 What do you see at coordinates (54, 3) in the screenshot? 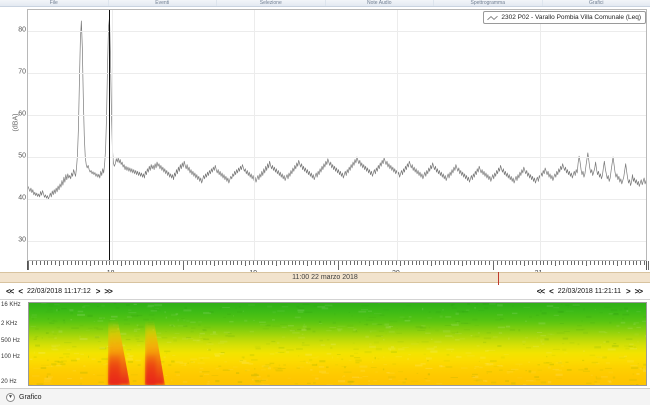
I see `ribbon-tab-file: File` at bounding box center [54, 3].